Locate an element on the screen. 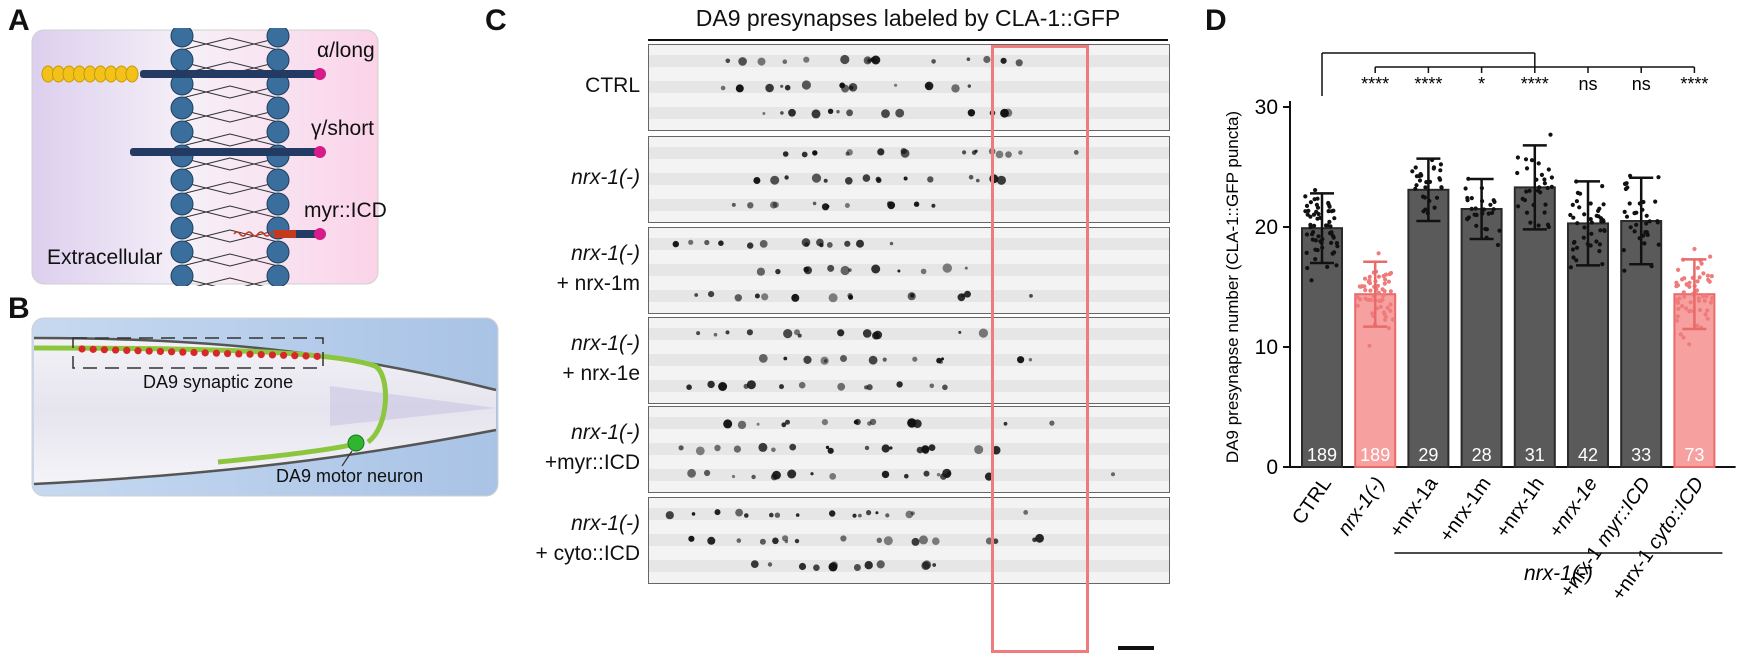 Image resolution: width=1752 pixels, height=659 pixels. puncta-image is located at coordinates (909, 449).